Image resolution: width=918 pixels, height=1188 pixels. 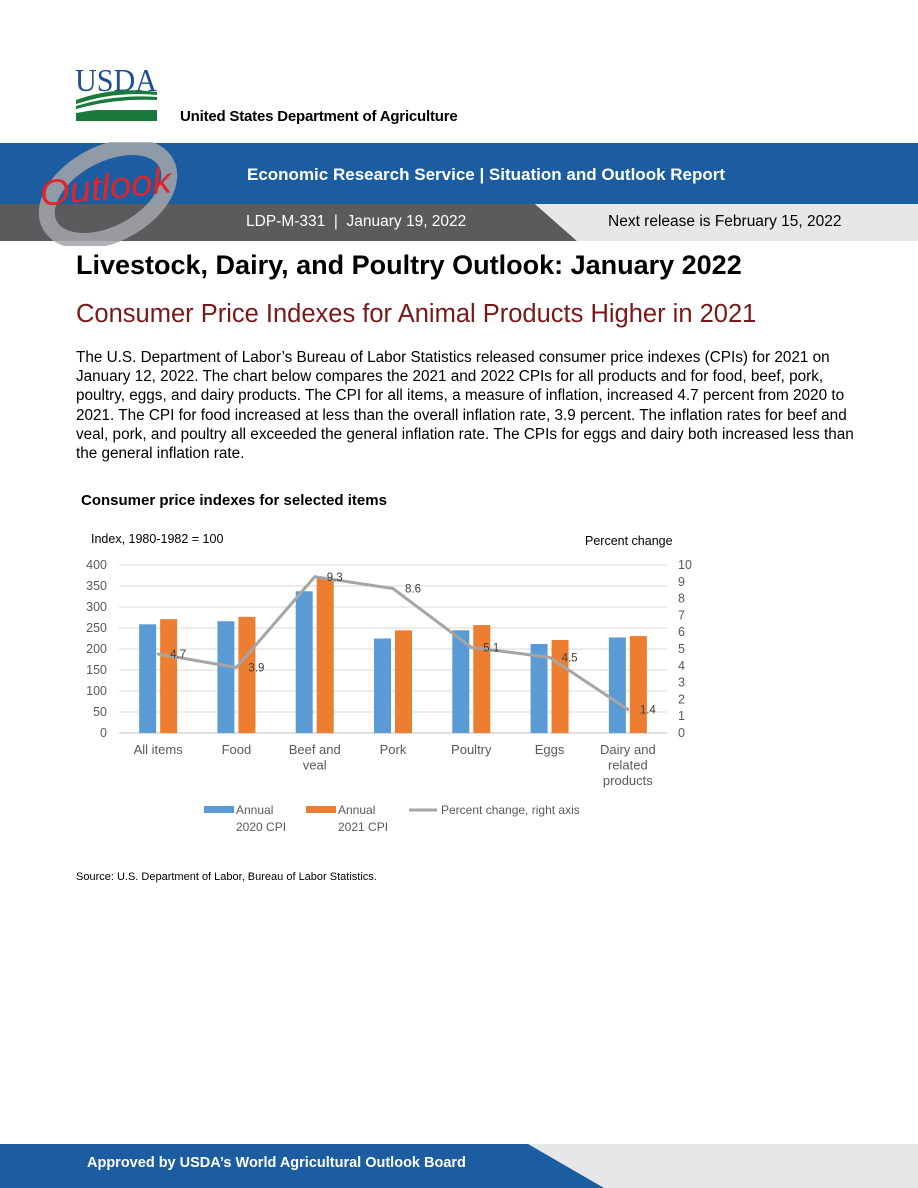 What do you see at coordinates (628, 780) in the screenshot?
I see `x-tick-label: products` at bounding box center [628, 780].